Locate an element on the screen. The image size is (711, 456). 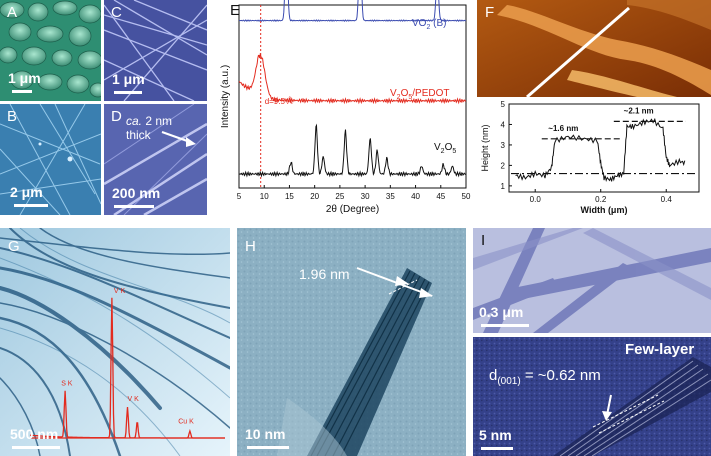
panel-a-texture is located at coordinates (50, 50).